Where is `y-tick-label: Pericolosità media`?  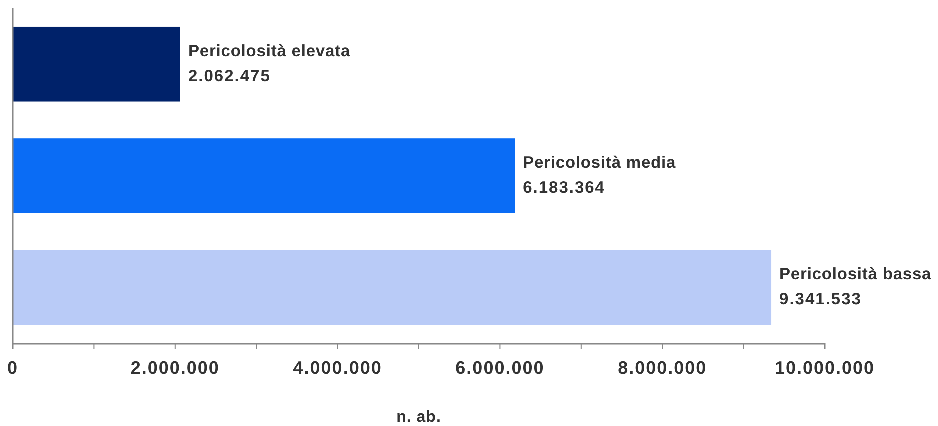
y-tick-label: Pericolosità media is located at coordinates (600, 163).